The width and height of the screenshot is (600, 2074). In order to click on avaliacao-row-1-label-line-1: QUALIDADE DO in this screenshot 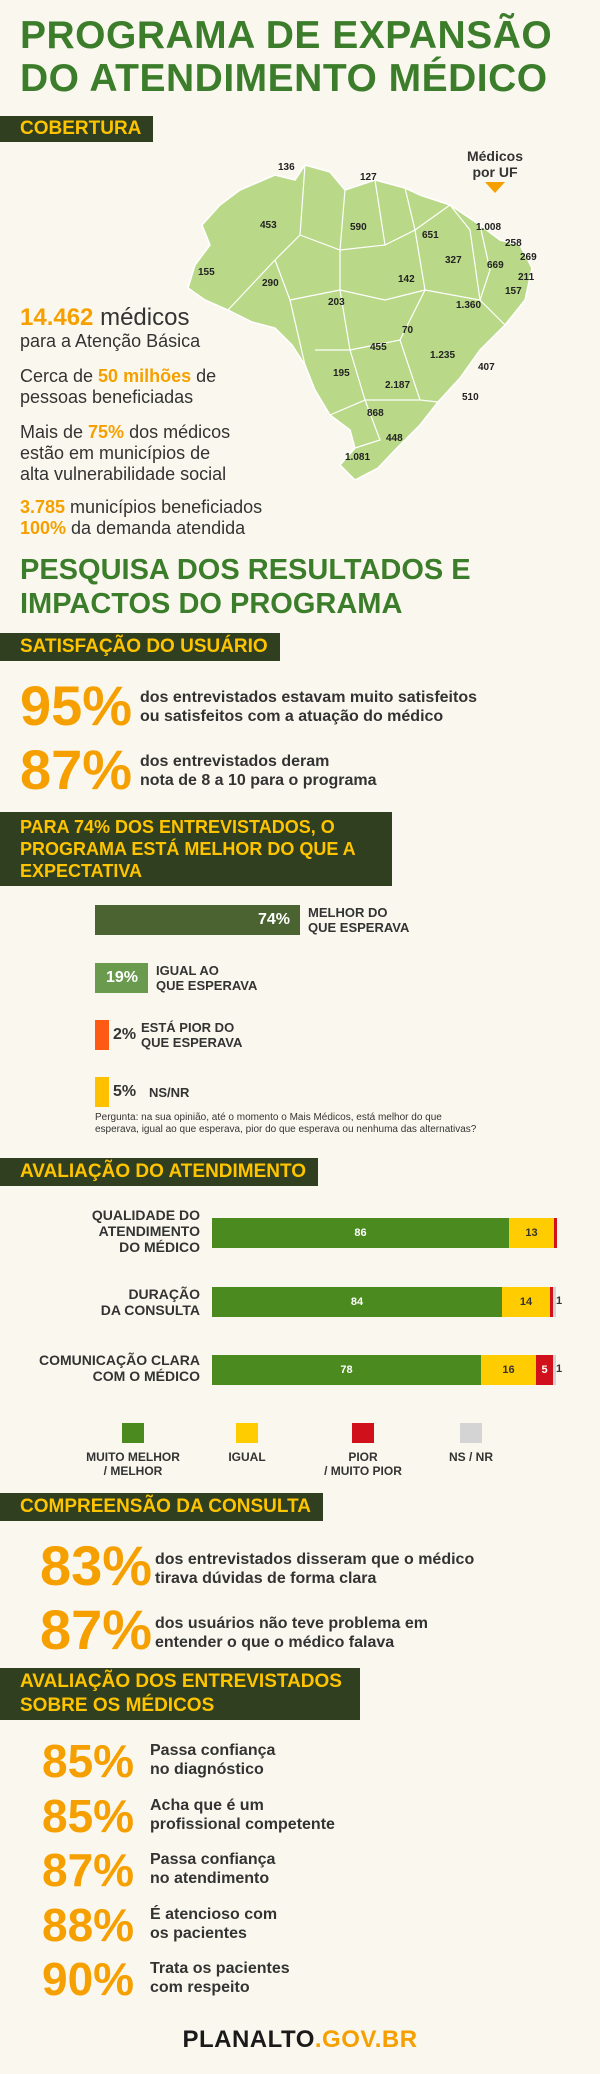, I will do `click(145, 1215)`.